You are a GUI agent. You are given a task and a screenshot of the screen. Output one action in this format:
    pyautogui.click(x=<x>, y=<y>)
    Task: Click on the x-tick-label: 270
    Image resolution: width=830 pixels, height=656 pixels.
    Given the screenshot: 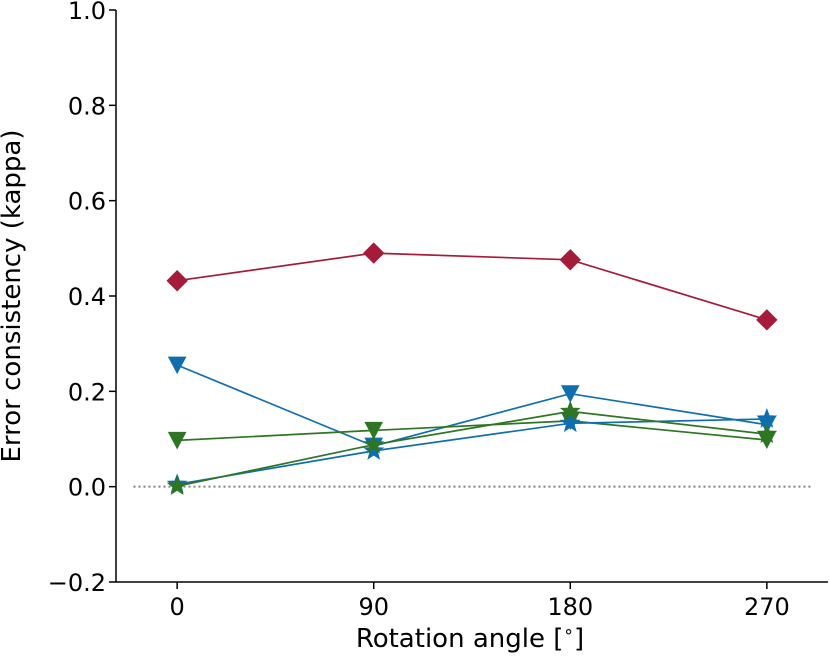 What is the action you would take?
    pyautogui.click(x=767, y=607)
    